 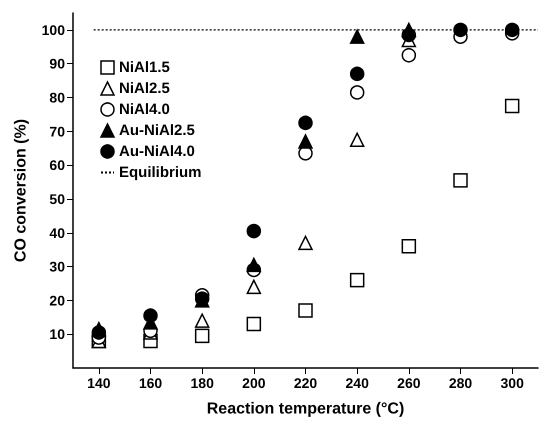 I want to click on y-tick-label: 10, so click(x=57, y=334).